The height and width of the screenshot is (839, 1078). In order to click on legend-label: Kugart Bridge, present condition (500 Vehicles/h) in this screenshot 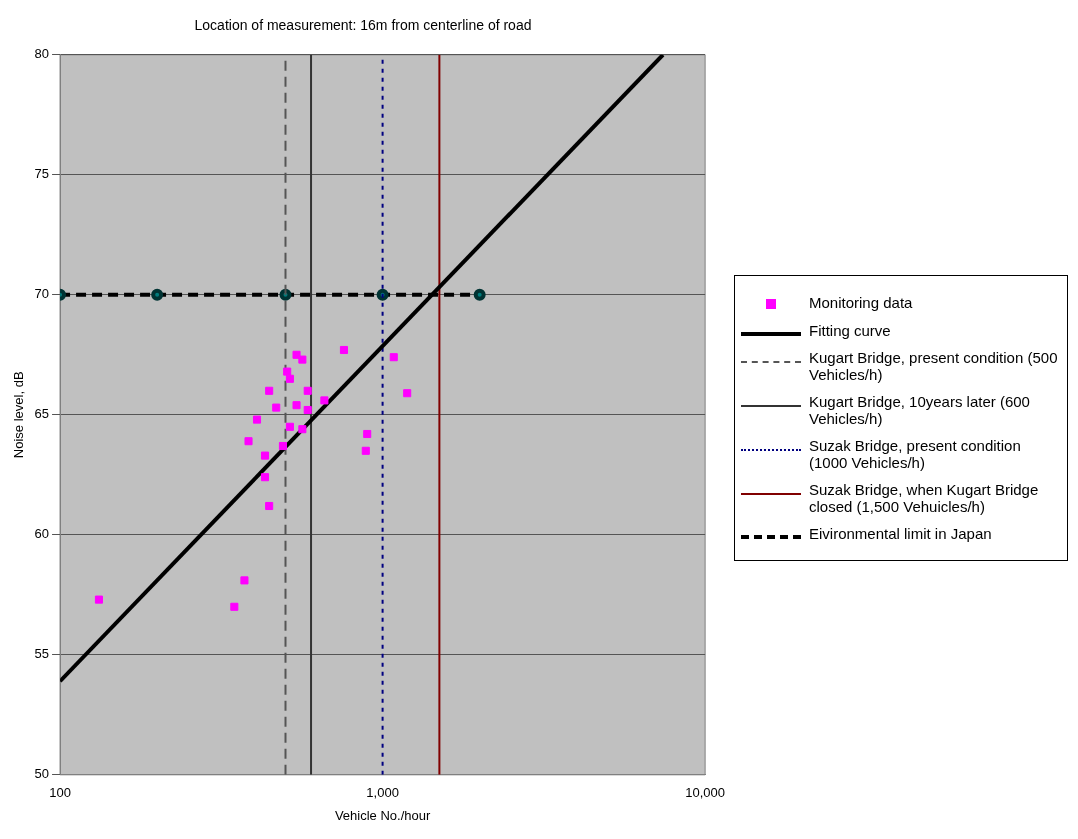, I will do `click(934, 366)`.